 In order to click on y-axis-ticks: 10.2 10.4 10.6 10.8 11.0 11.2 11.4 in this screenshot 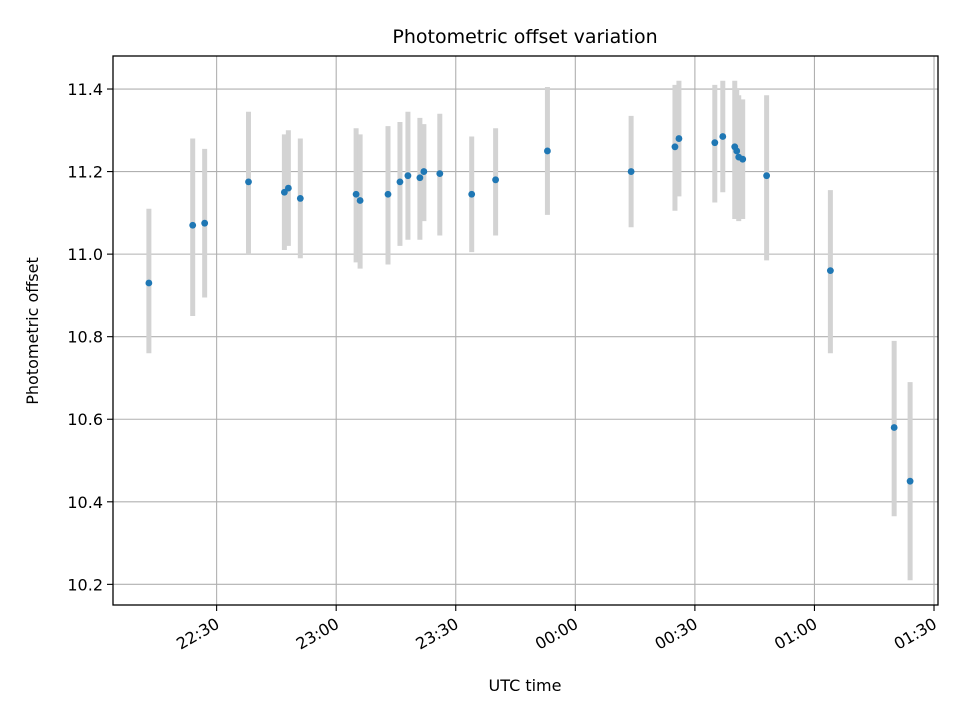, I will do `click(90, 337)`.